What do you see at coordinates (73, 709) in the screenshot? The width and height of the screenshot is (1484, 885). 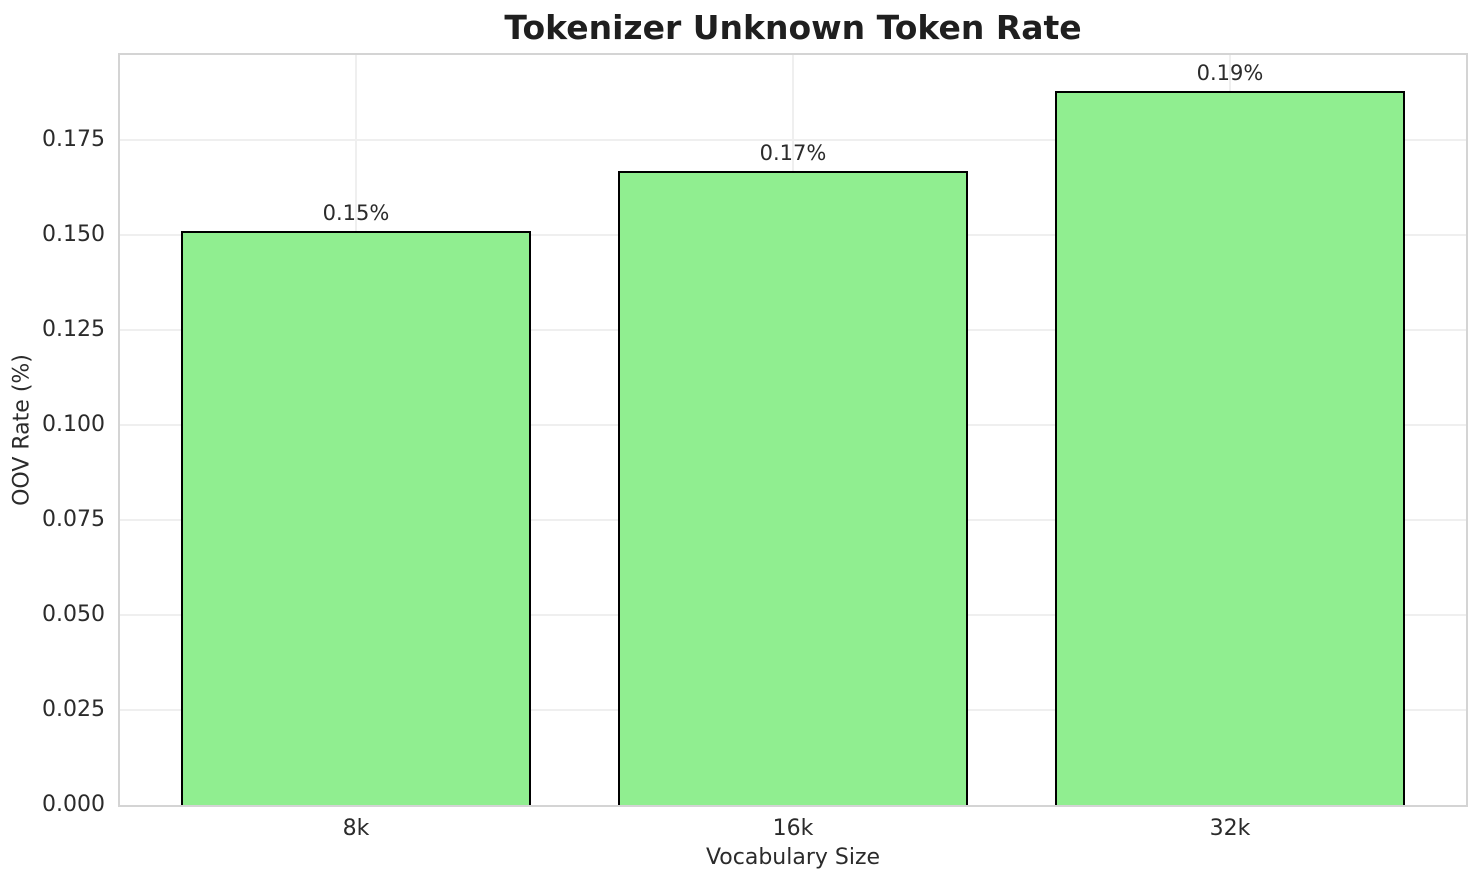 I see `y-tick-label: 0.025` at bounding box center [73, 709].